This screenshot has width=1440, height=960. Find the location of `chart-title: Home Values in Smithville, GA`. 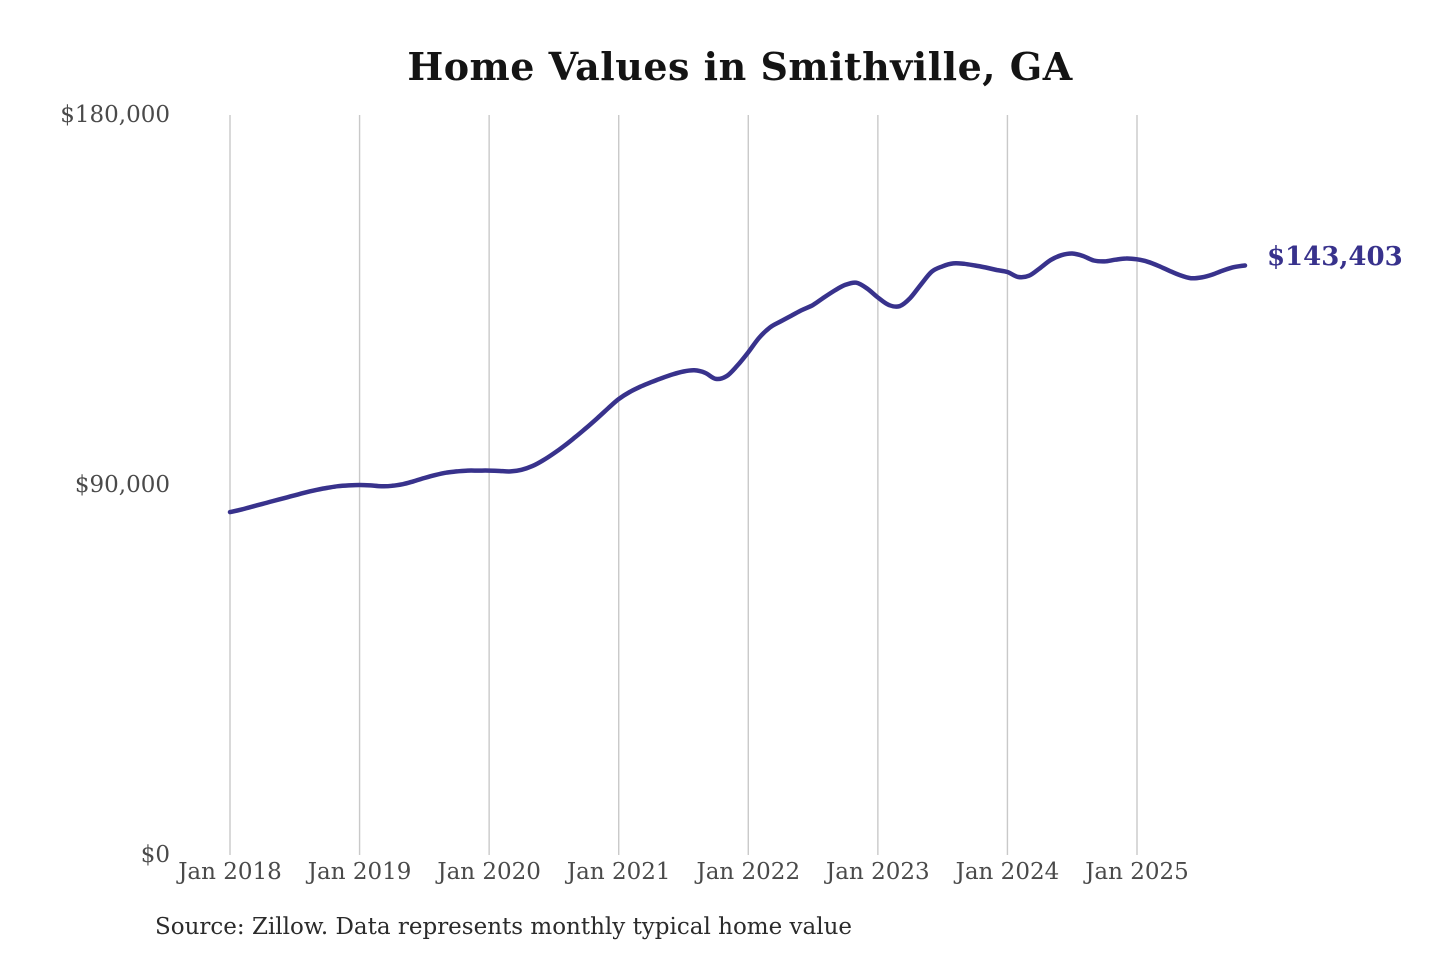

chart-title: Home Values in Smithville, GA is located at coordinates (740, 66).